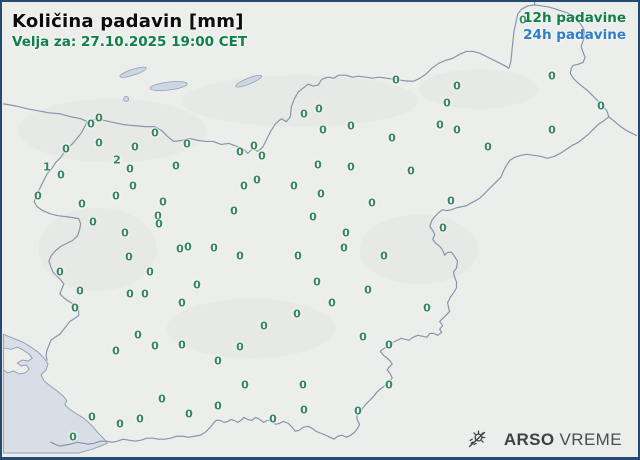 The image size is (640, 460). What do you see at coordinates (590, 439) in the screenshot?
I see `logo-text-vreme: VREME` at bounding box center [590, 439].